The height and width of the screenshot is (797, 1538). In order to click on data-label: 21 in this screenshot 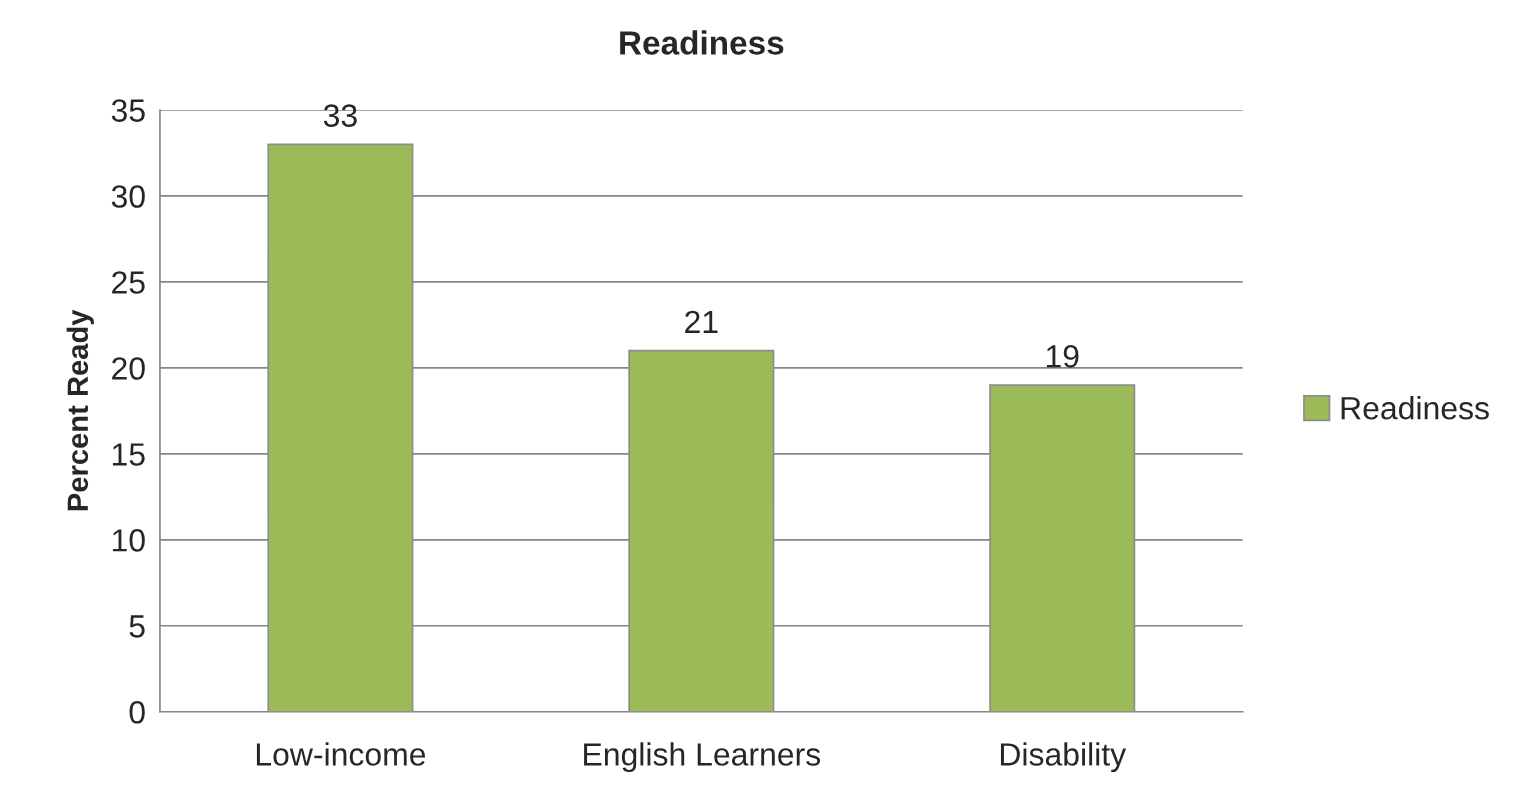, I will do `click(701, 321)`.